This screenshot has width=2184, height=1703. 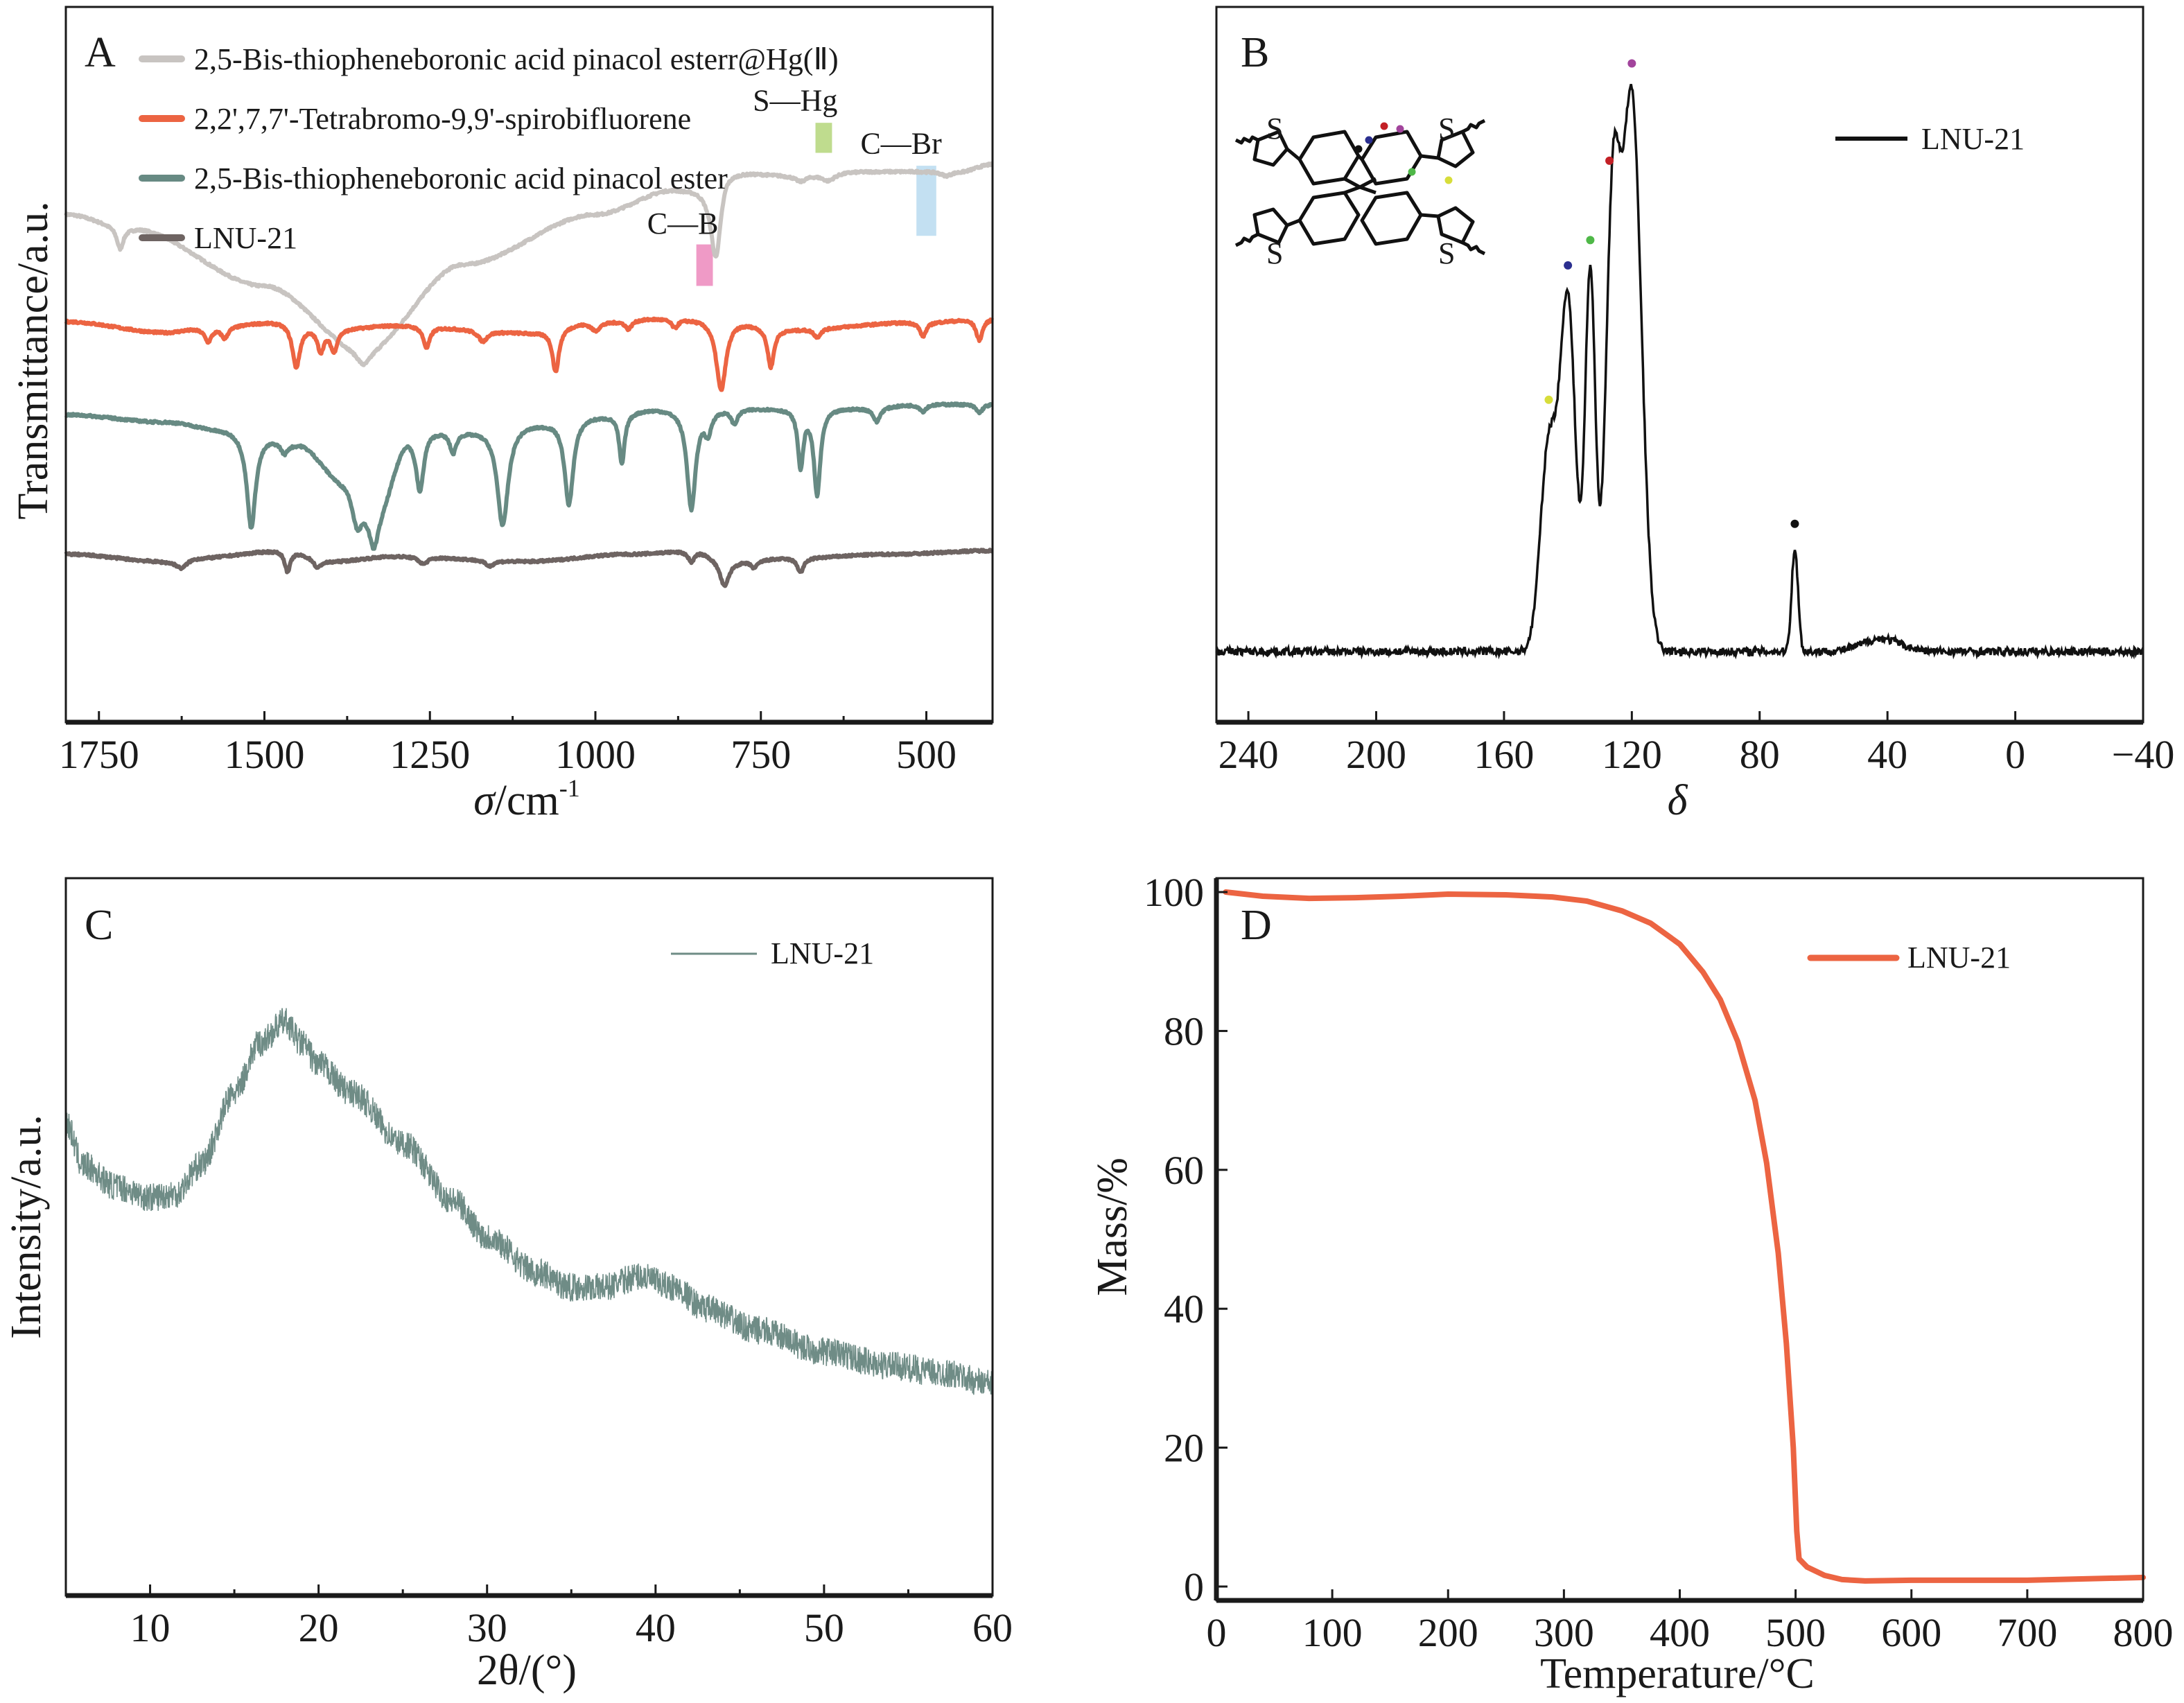 What do you see at coordinates (2027, 1632) in the screenshot?
I see `x-tick-label: 700` at bounding box center [2027, 1632].